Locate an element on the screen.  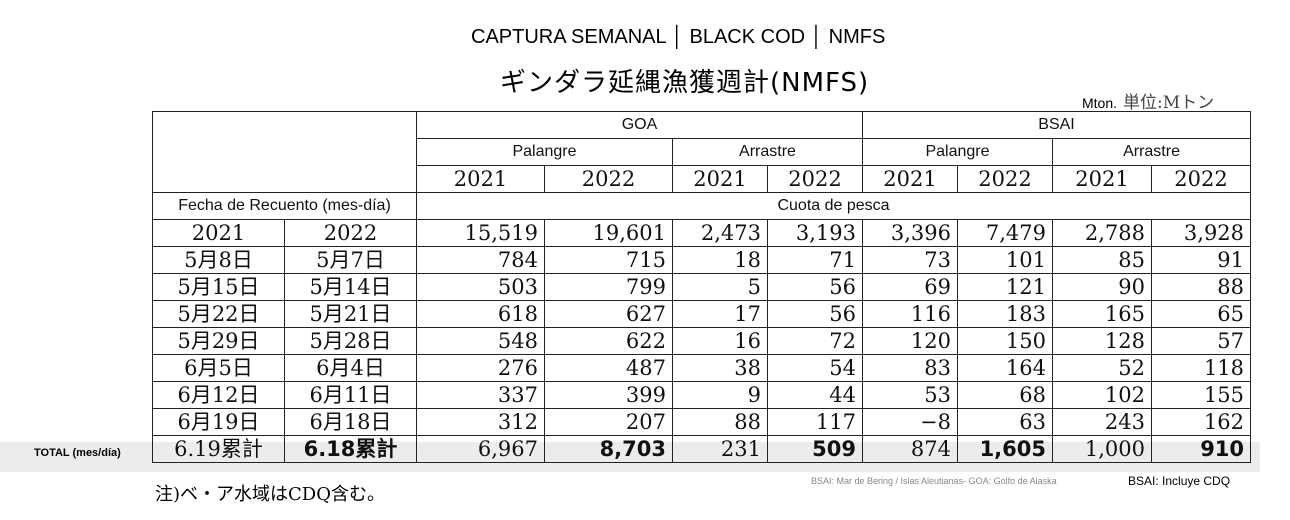
catch-cell: 17 is located at coordinates (720, 314).